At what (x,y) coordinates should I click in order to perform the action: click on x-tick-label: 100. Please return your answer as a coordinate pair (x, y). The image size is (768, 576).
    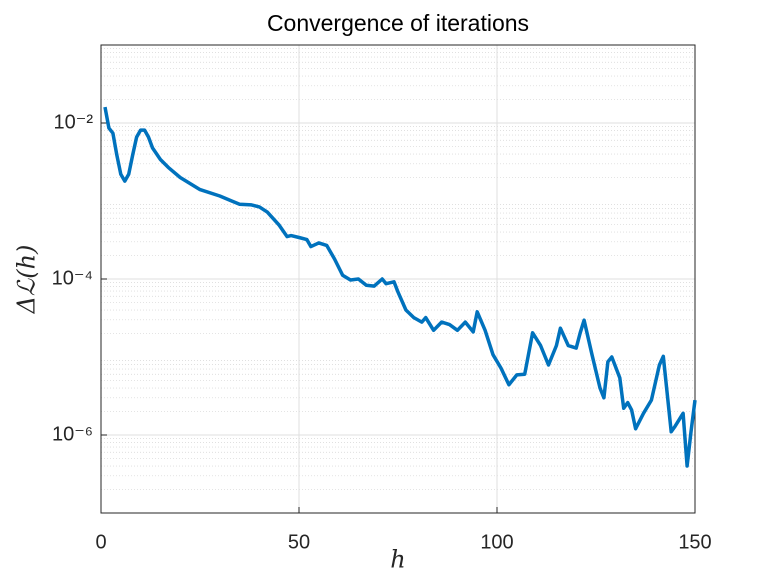
    Looking at the image, I should click on (496, 542).